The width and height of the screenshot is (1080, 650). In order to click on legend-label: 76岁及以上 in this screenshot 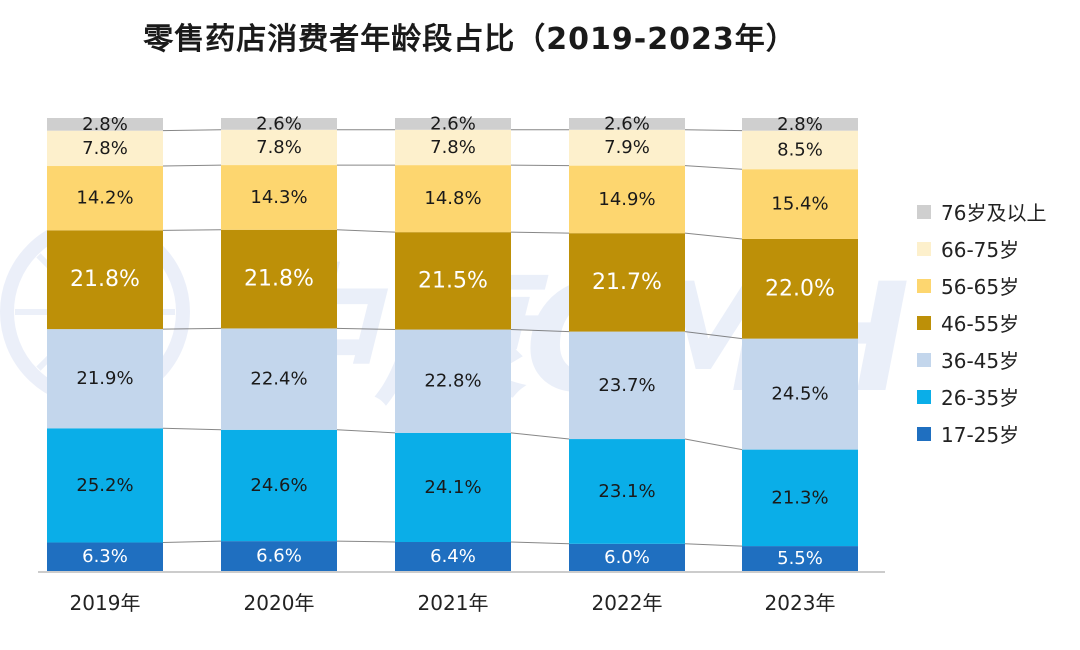, I will do `click(993, 213)`.